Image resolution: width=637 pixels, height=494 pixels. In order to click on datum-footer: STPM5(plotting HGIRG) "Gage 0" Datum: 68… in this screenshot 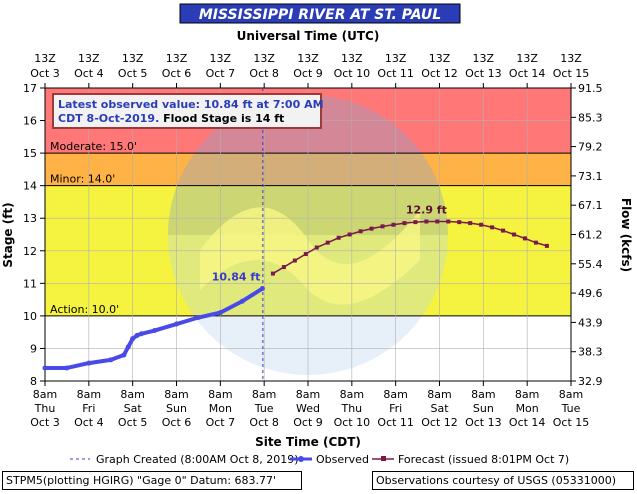, I will do `click(152, 480)`.